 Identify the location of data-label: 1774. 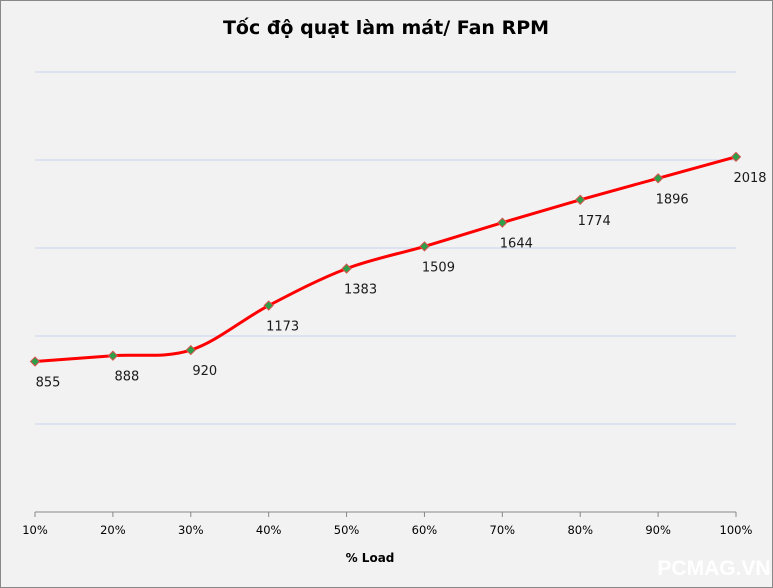
(594, 221).